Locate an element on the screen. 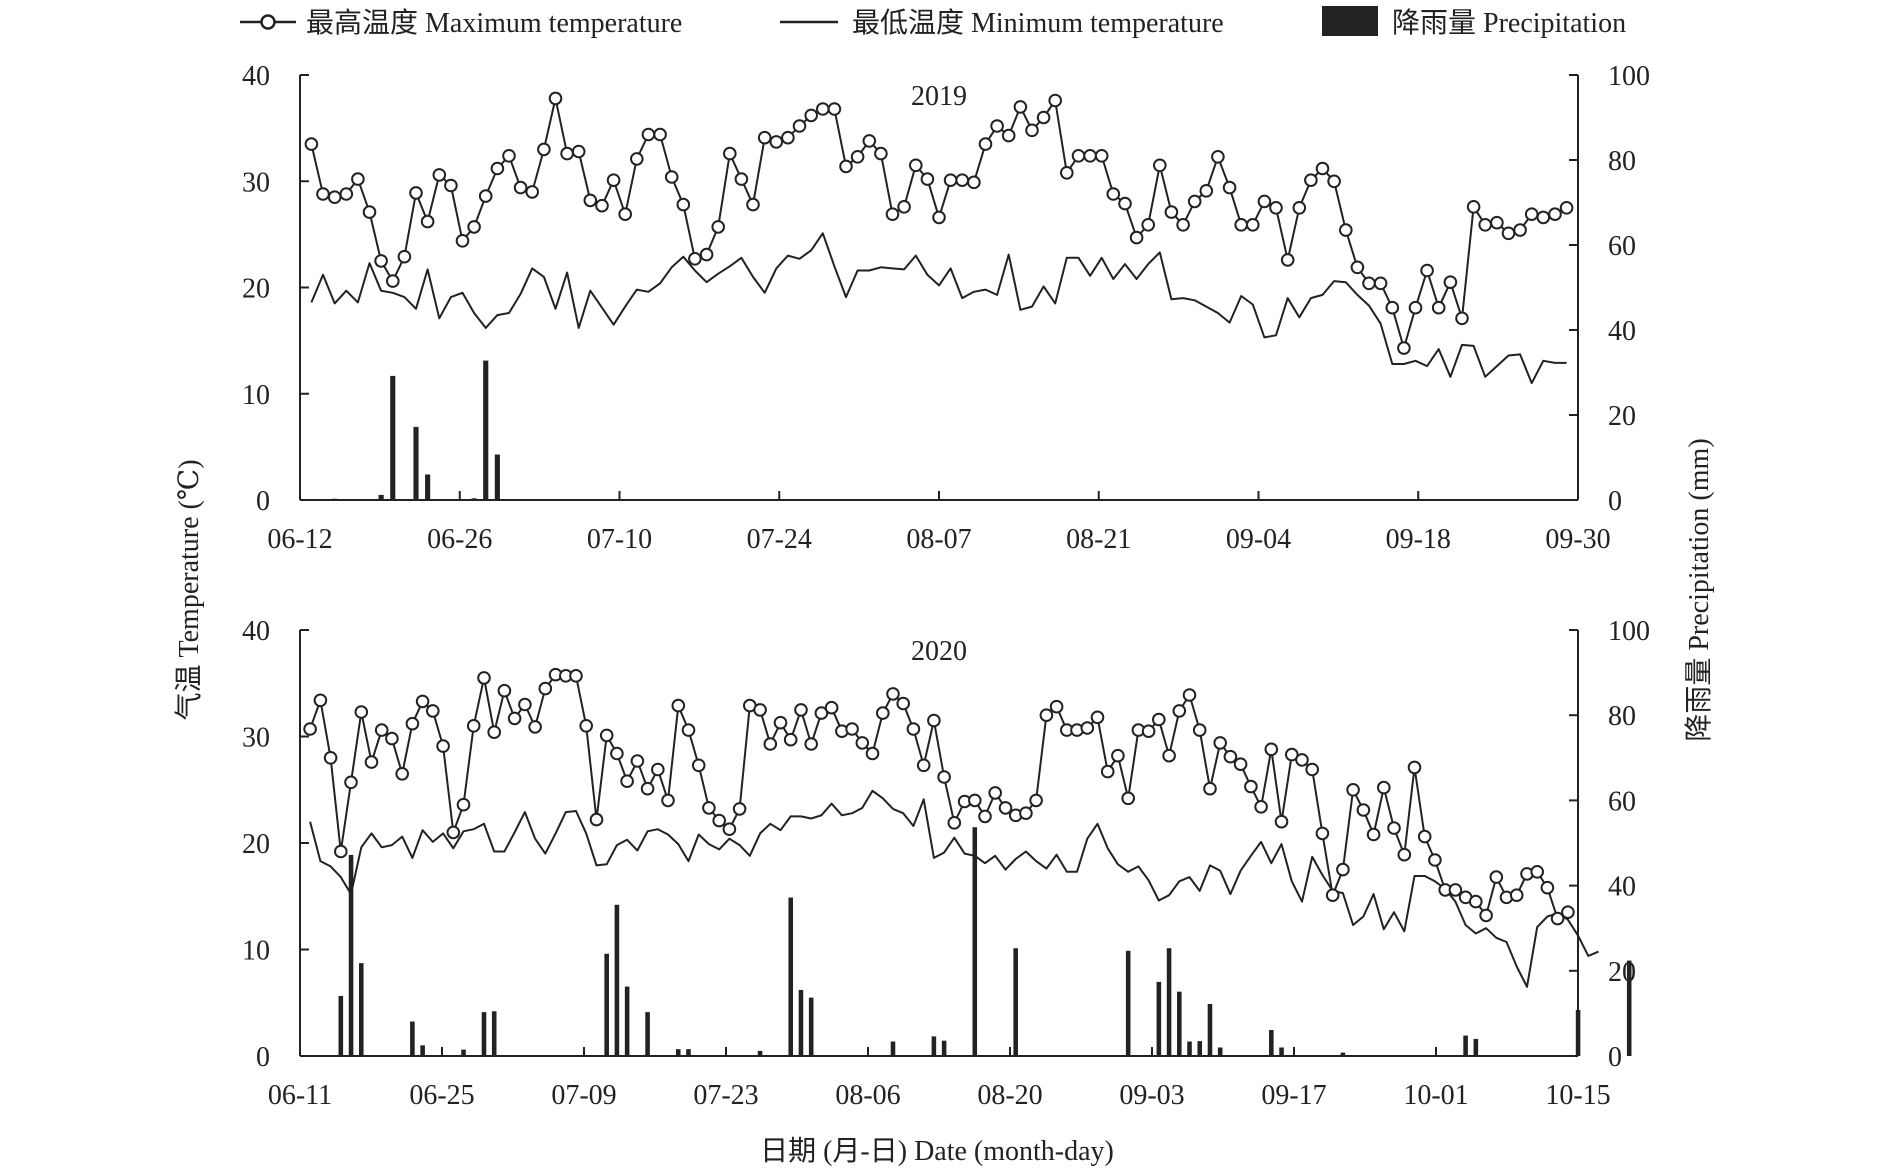 This screenshot has height=1173, width=1890. y-tick-label-right: 60 is located at coordinates (1622, 246).